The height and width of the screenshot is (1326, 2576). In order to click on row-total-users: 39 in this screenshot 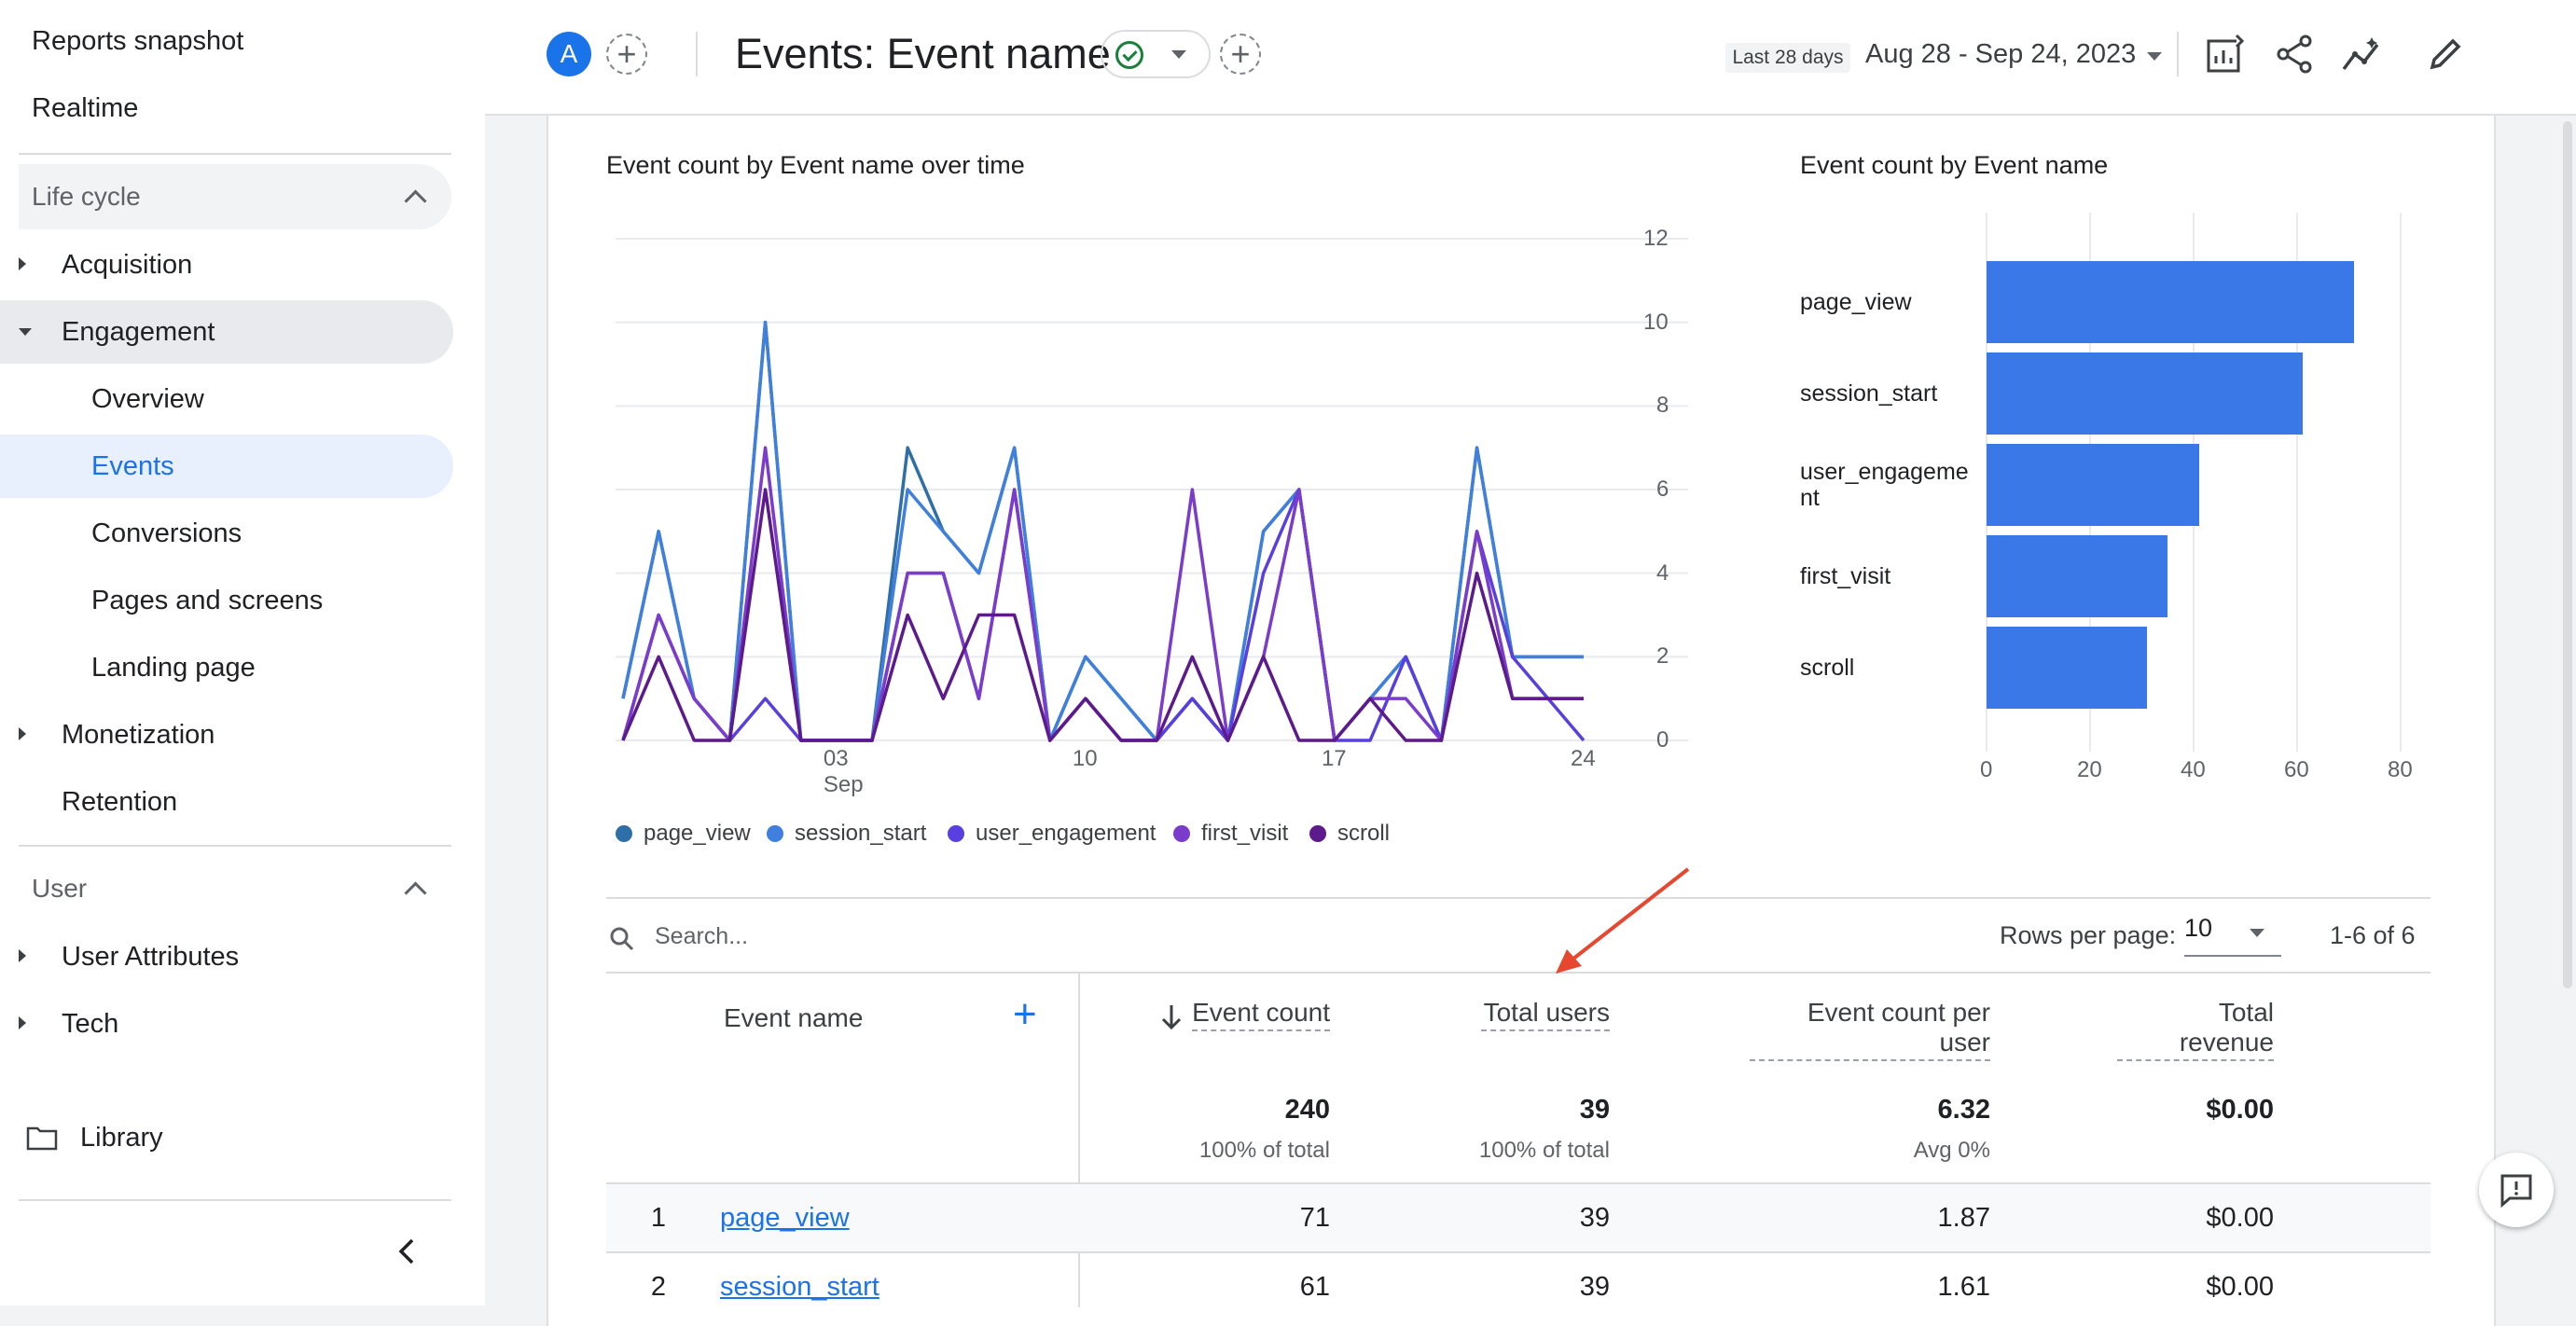, I will do `click(1594, 1218)`.